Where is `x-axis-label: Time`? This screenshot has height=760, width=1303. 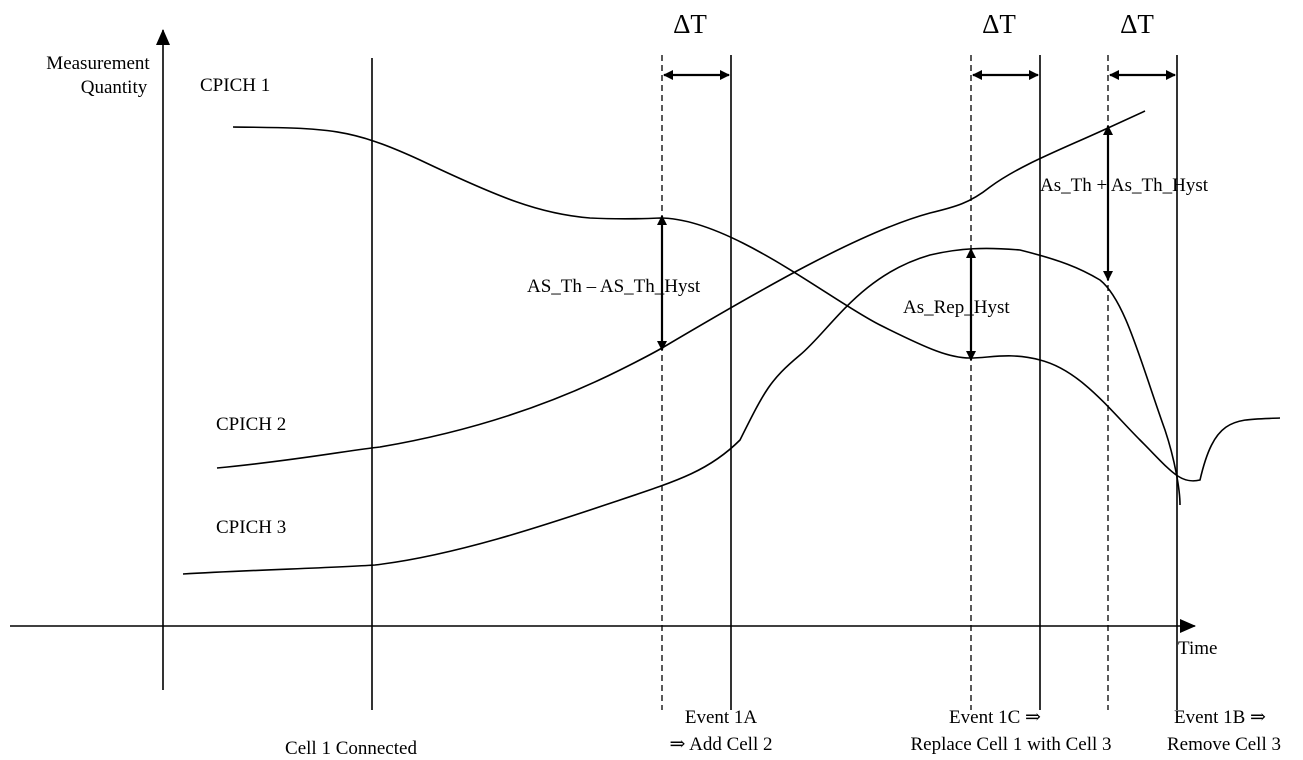 x-axis-label: Time is located at coordinates (1197, 648).